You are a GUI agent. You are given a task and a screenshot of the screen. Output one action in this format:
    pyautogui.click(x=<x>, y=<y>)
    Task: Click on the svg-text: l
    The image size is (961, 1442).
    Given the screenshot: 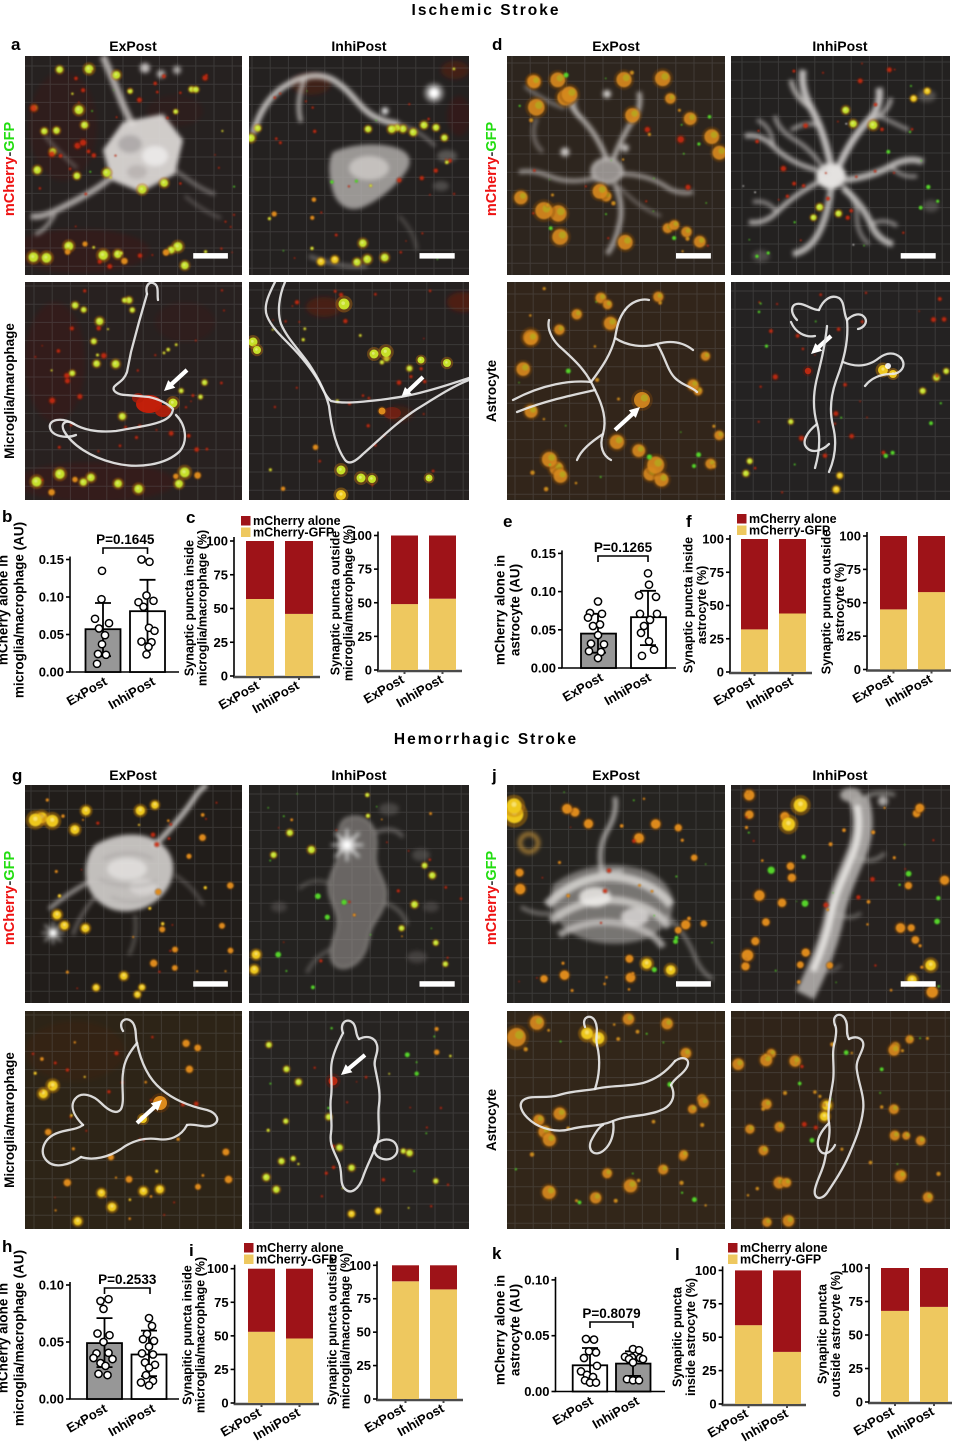 What is the action you would take?
    pyautogui.click(x=677, y=1254)
    